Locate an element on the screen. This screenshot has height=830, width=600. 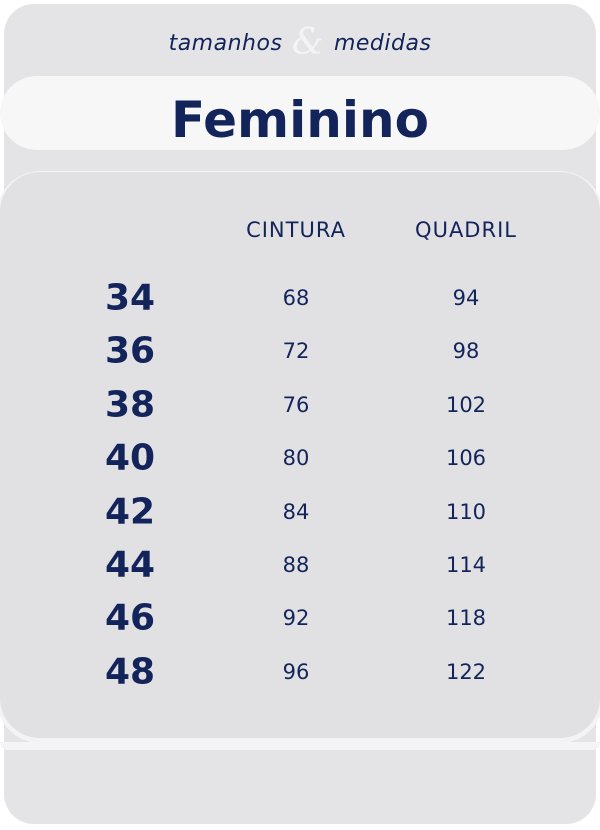
header-right: medidas is located at coordinates (382, 43).